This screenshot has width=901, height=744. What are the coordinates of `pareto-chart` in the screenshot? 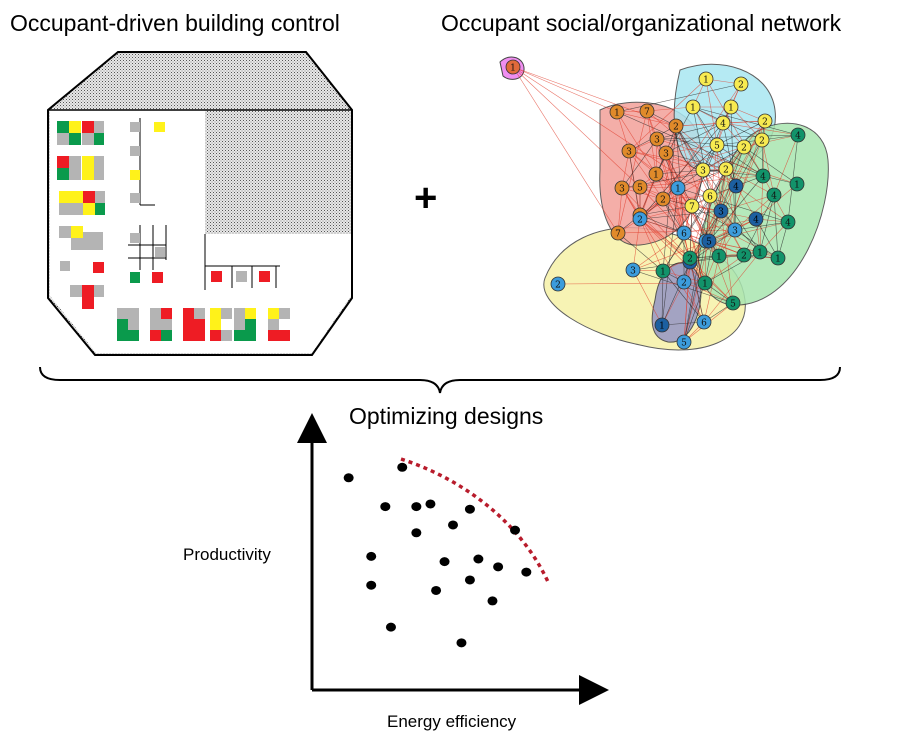 It's located at (453, 559).